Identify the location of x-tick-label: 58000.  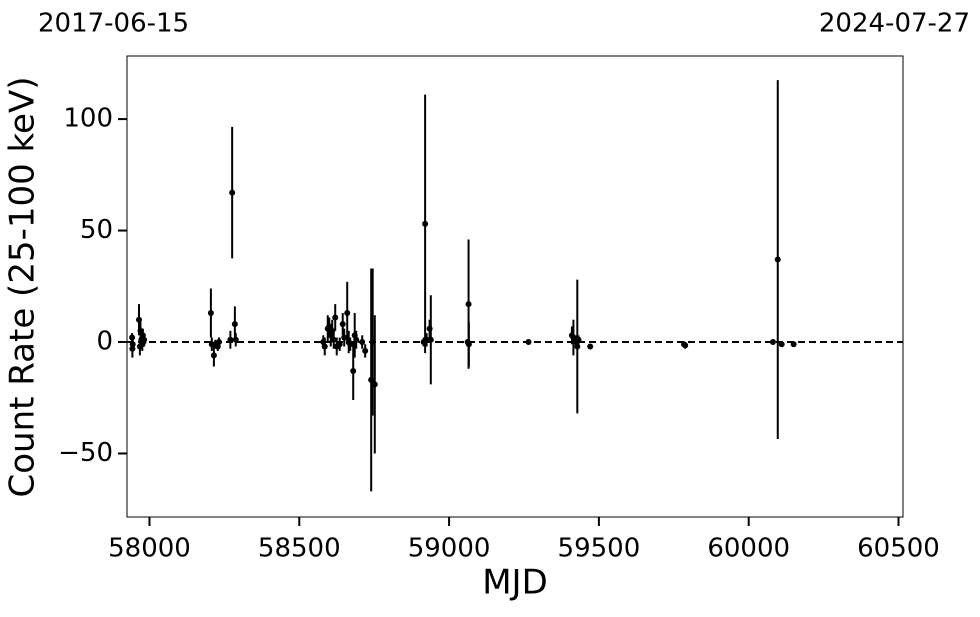
(149, 549).